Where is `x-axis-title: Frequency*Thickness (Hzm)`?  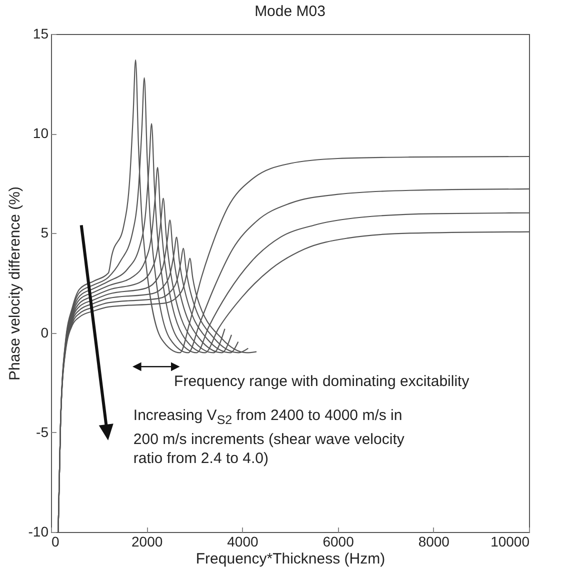 x-axis-title: Frequency*Thickness (Hzm) is located at coordinates (291, 559).